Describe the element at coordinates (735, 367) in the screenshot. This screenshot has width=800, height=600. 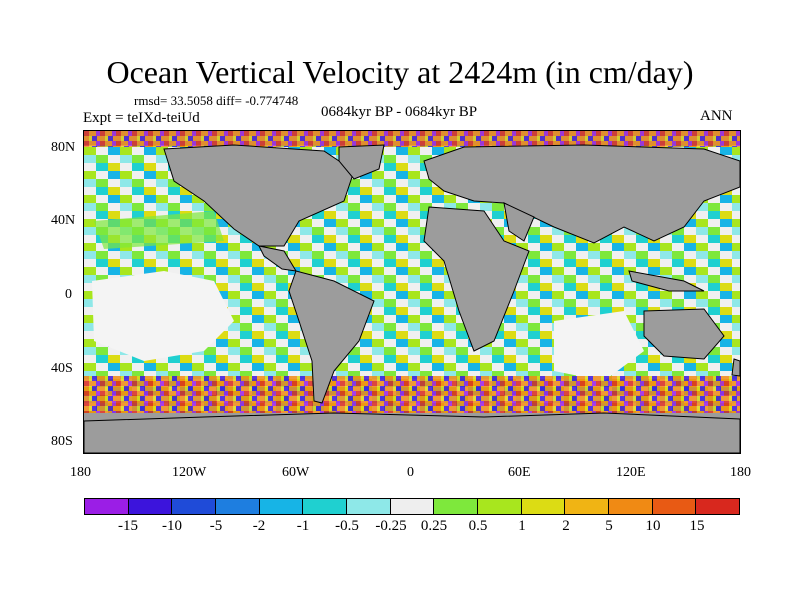
I see `new-zealand` at that location.